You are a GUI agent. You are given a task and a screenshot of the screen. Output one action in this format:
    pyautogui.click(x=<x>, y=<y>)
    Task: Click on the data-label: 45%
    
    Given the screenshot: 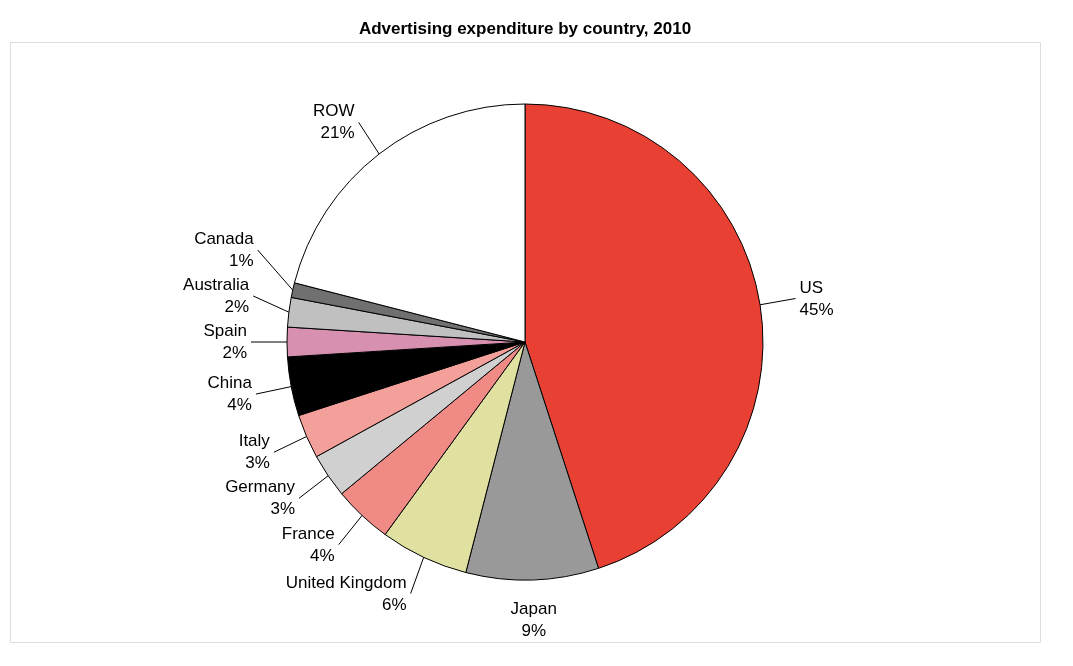 What is the action you would take?
    pyautogui.click(x=816, y=309)
    